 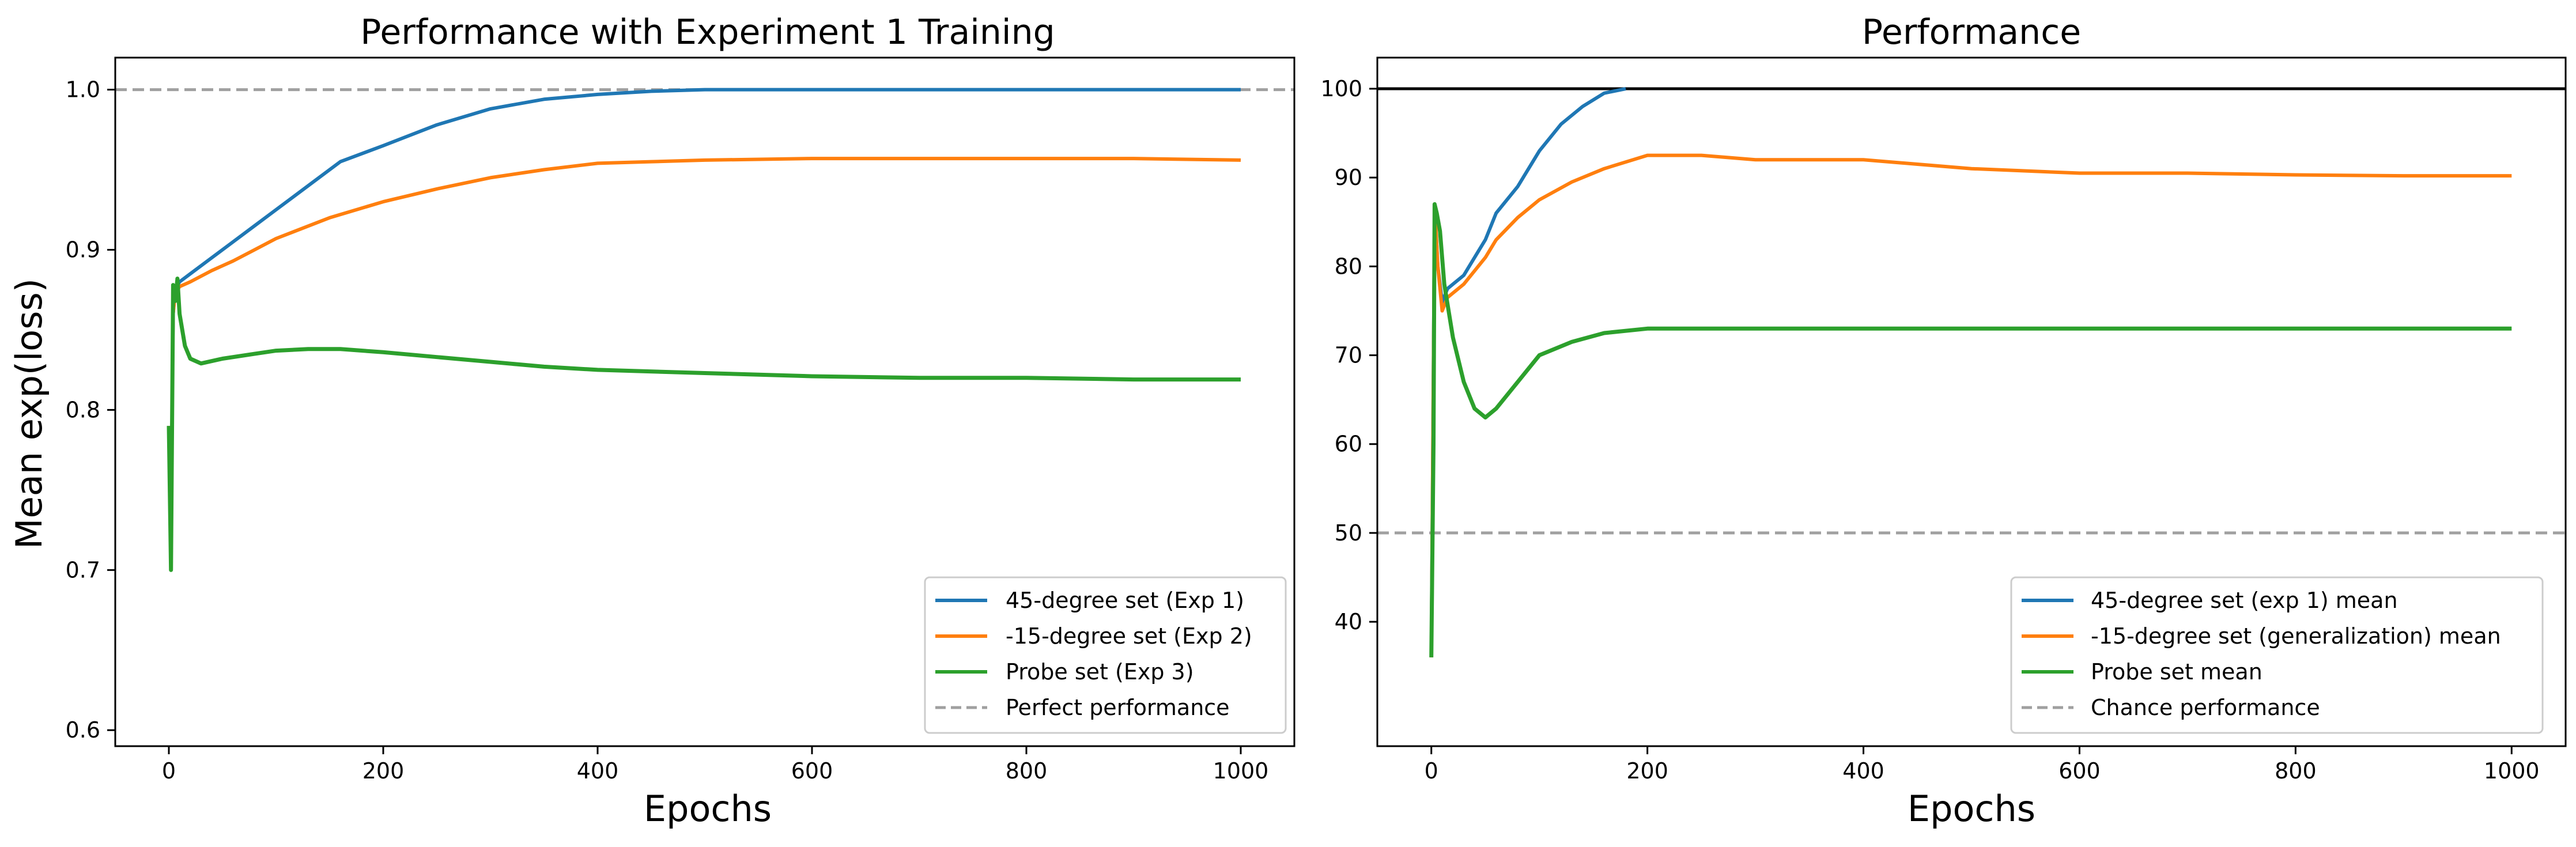 I want to click on legend-label-reference: Chance performance, so click(x=2205, y=707).